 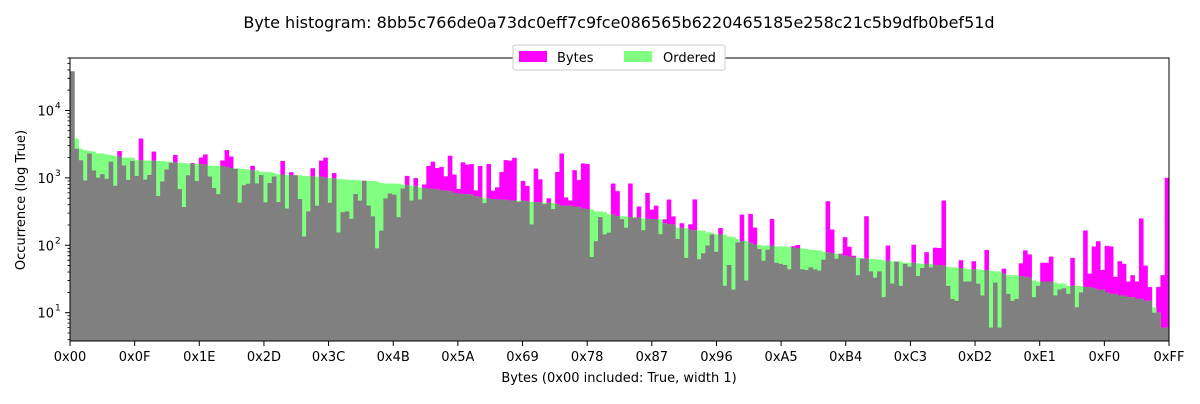 I want to click on y-tick-exponent: 2, so click(x=58, y=241).